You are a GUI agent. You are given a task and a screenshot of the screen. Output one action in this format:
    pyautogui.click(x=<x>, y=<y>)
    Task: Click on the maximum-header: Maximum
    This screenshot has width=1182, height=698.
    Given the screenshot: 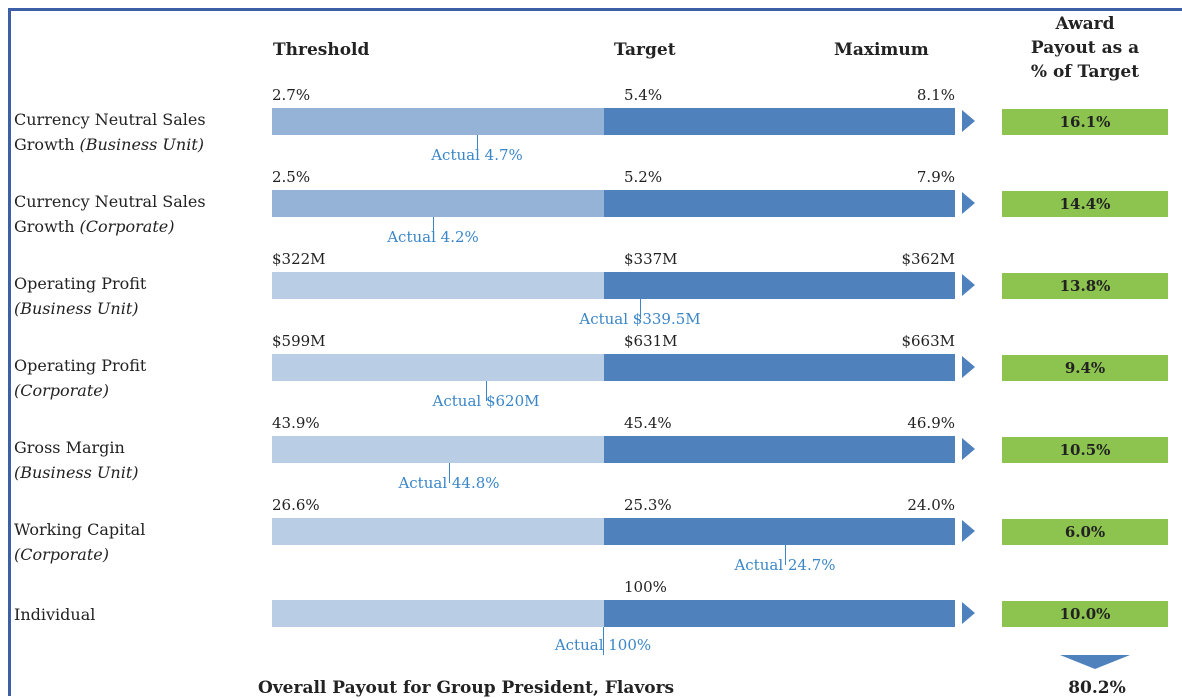 What is the action you would take?
    pyautogui.click(x=881, y=50)
    